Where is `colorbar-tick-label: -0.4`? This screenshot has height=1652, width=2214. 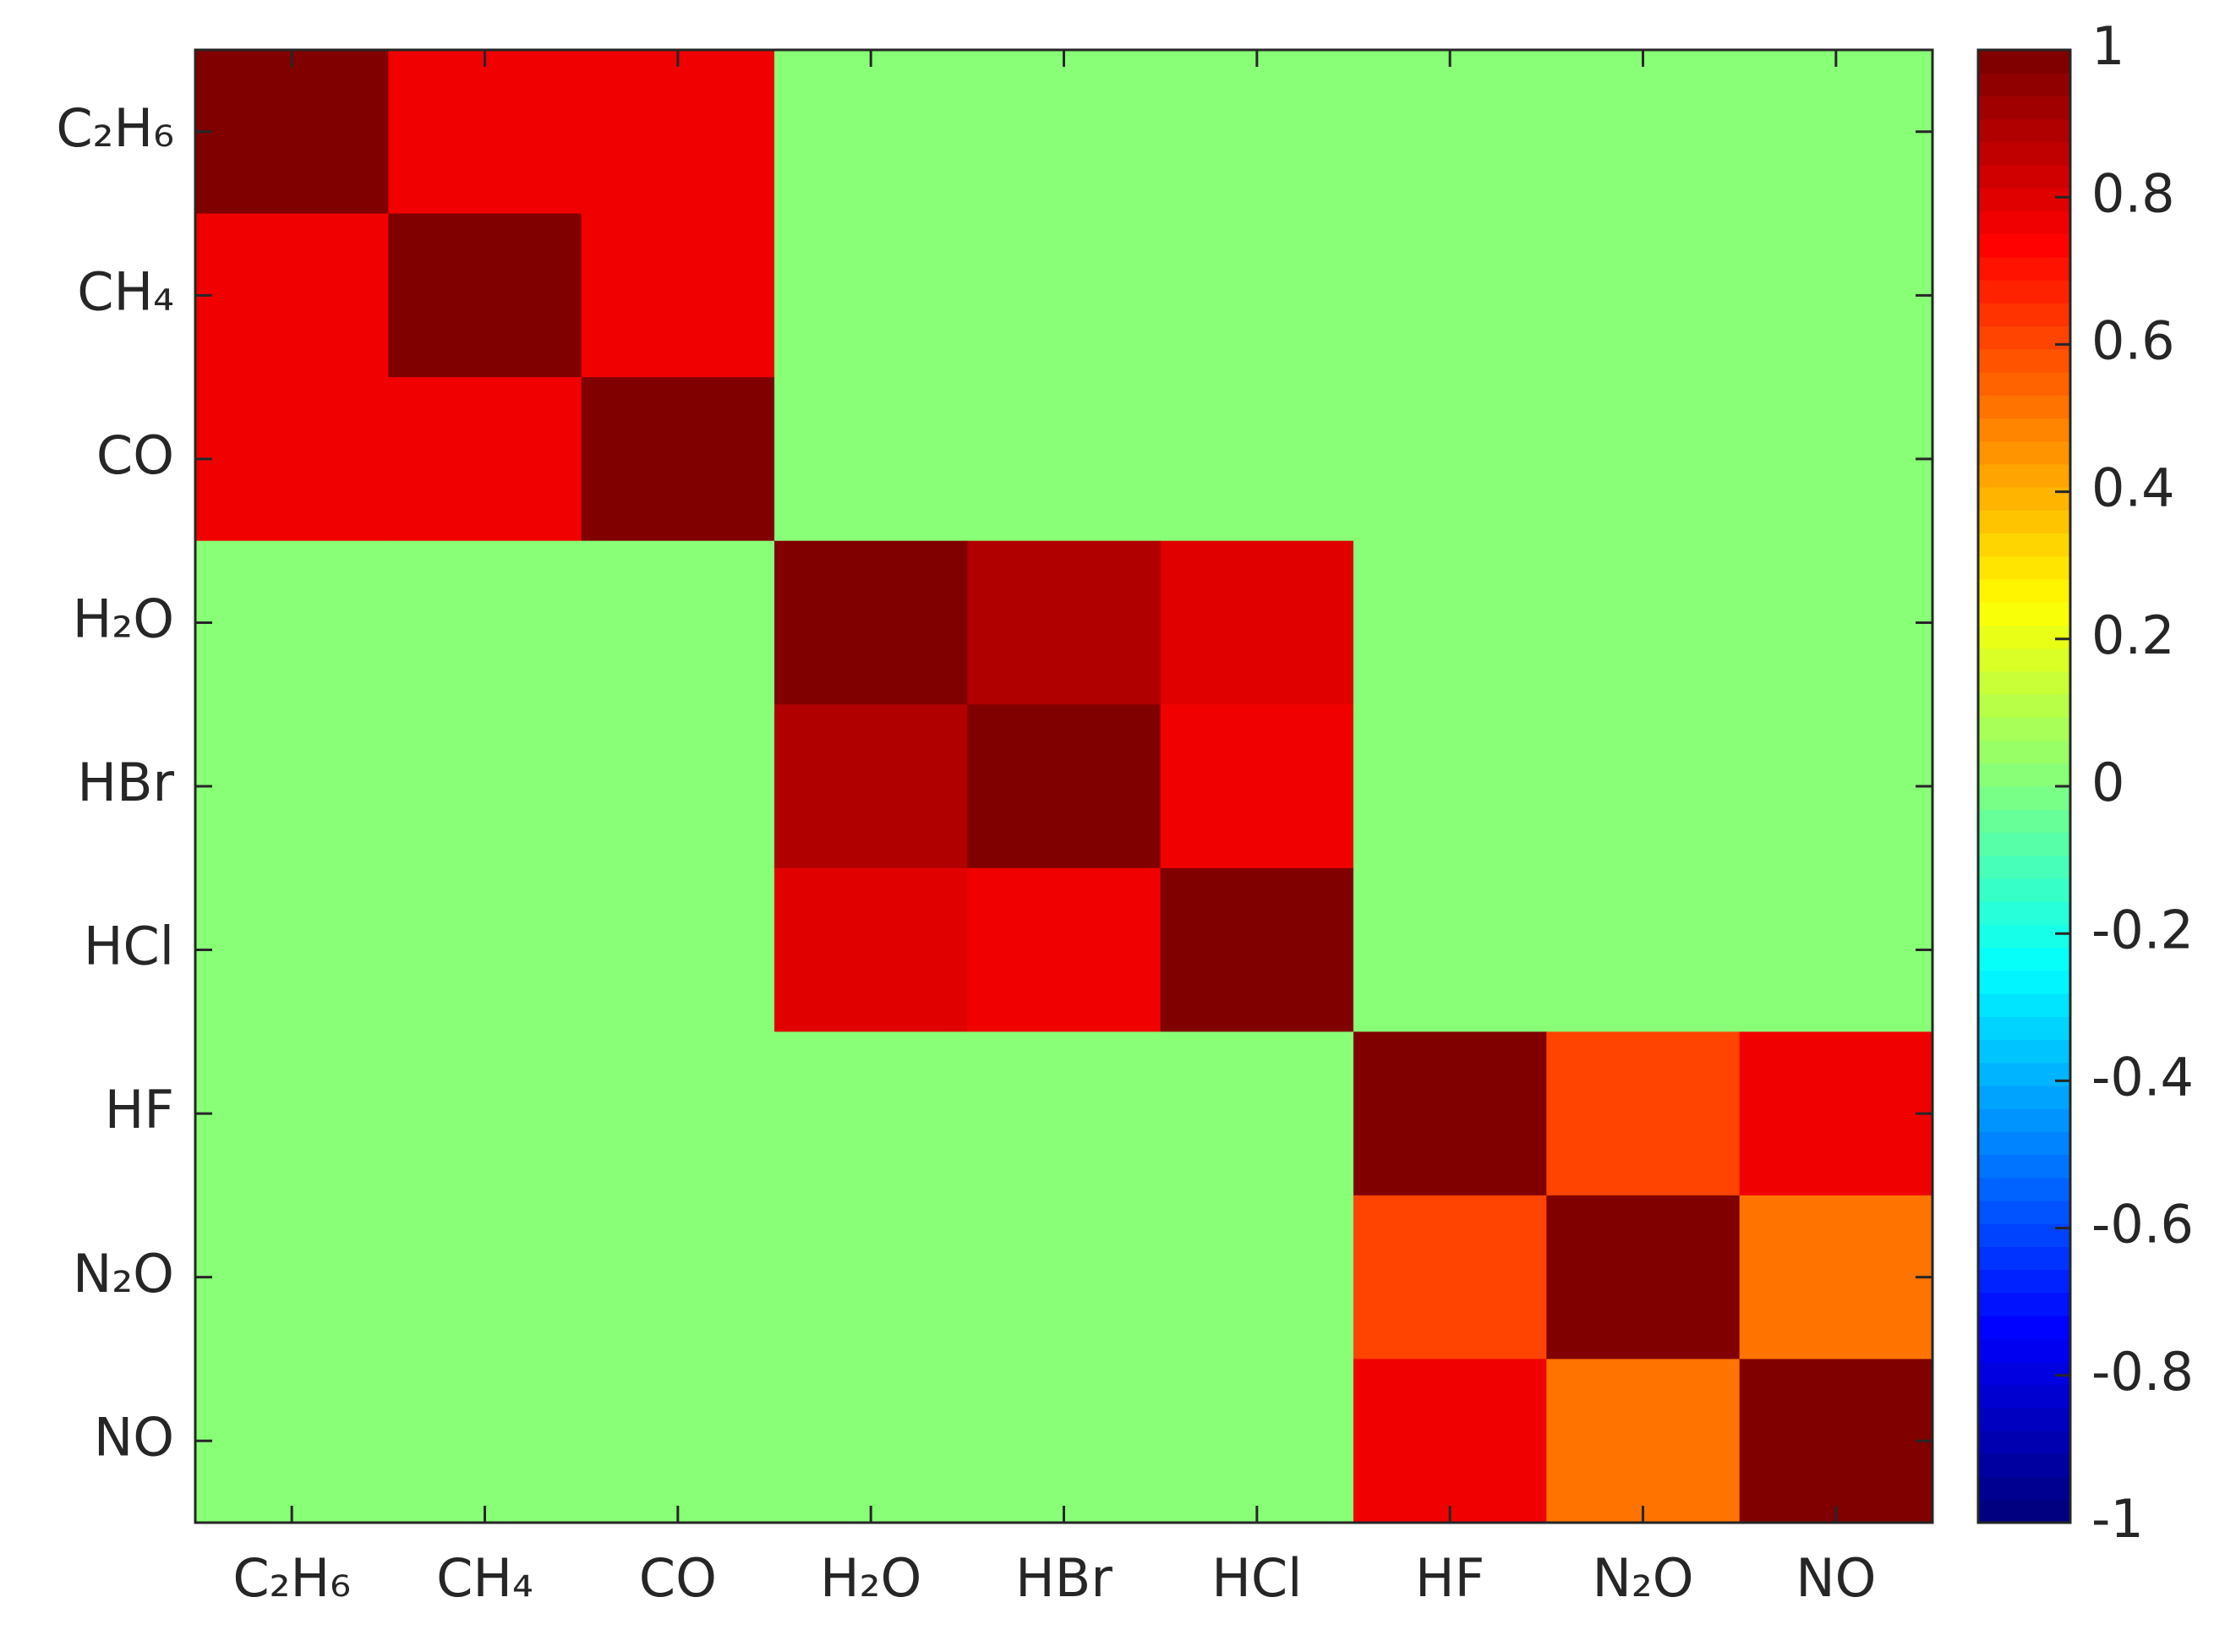 colorbar-tick-label: -0.4 is located at coordinates (2142, 1077).